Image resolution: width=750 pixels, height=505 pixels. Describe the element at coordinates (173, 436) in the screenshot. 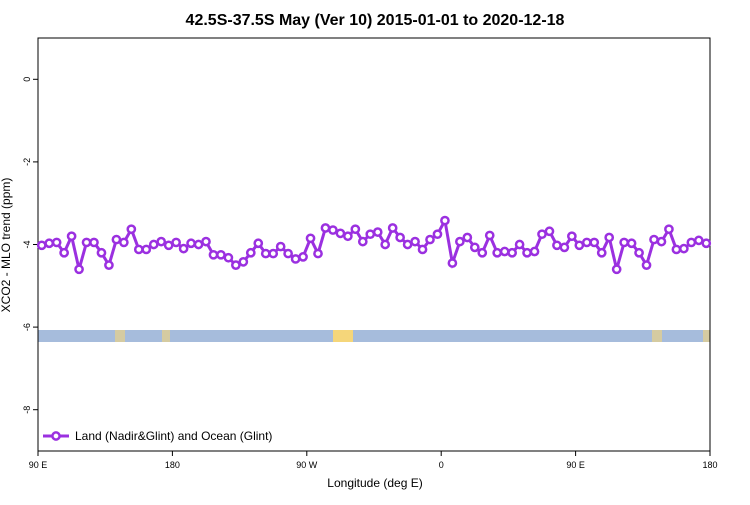

I see `legend-label: Land (Nadir&Glint) and Ocean (Glint)` at that location.